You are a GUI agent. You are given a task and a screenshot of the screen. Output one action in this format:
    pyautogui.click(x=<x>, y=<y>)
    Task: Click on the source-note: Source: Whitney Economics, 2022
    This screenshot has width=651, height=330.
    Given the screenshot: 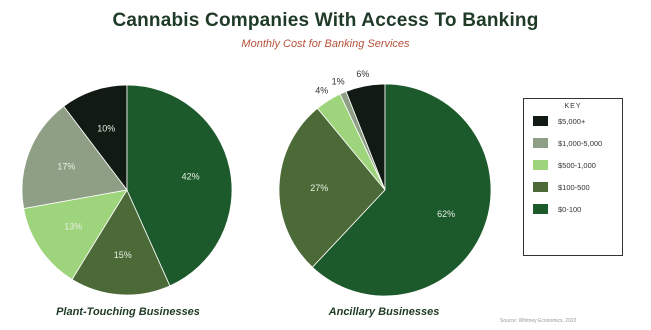 What is the action you would take?
    pyautogui.click(x=538, y=321)
    